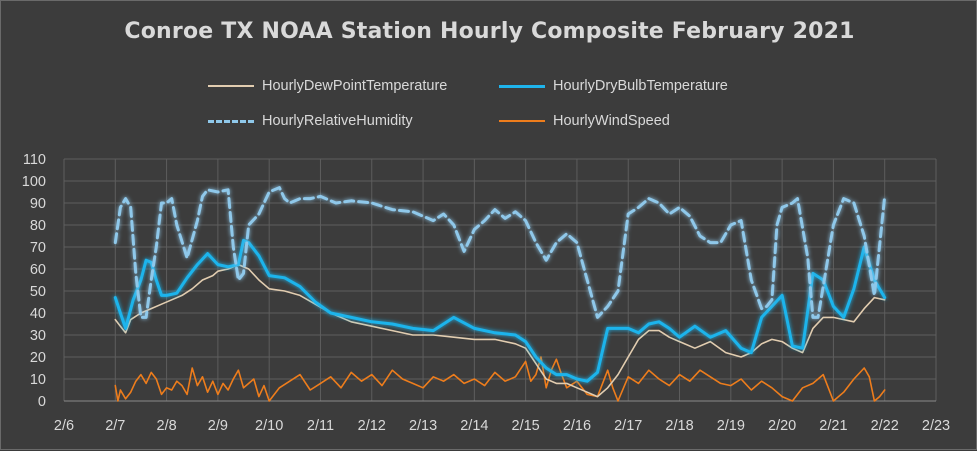  Describe the element at coordinates (34, 160) in the screenshot. I see `y-tick-label: 110` at that location.